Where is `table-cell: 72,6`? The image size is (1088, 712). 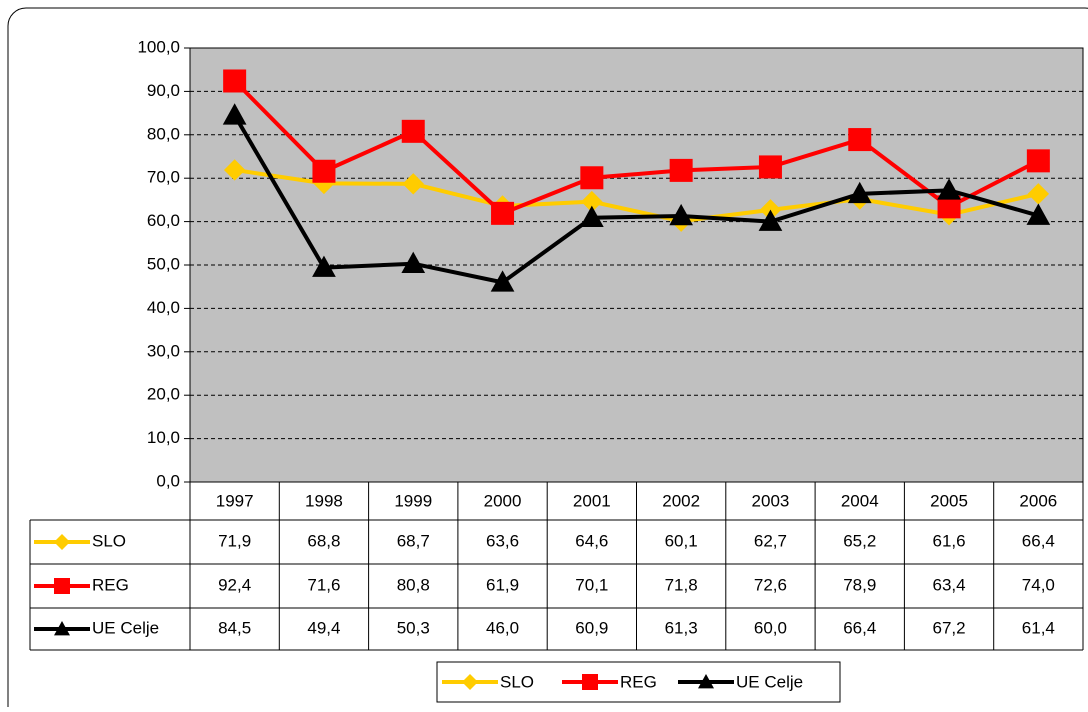
table-cell: 72,6 is located at coordinates (770, 584).